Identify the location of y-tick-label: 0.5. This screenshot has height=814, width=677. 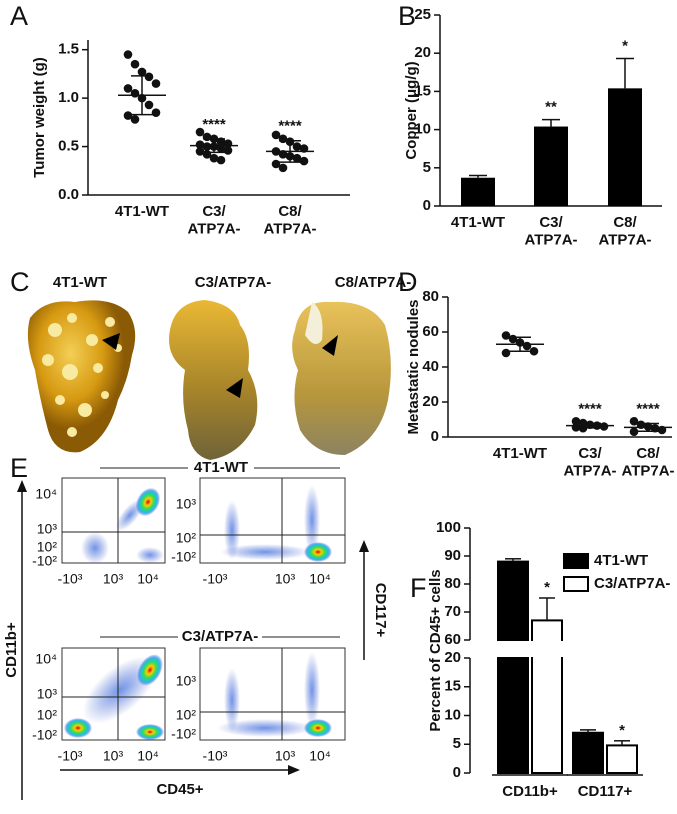
(68, 146).